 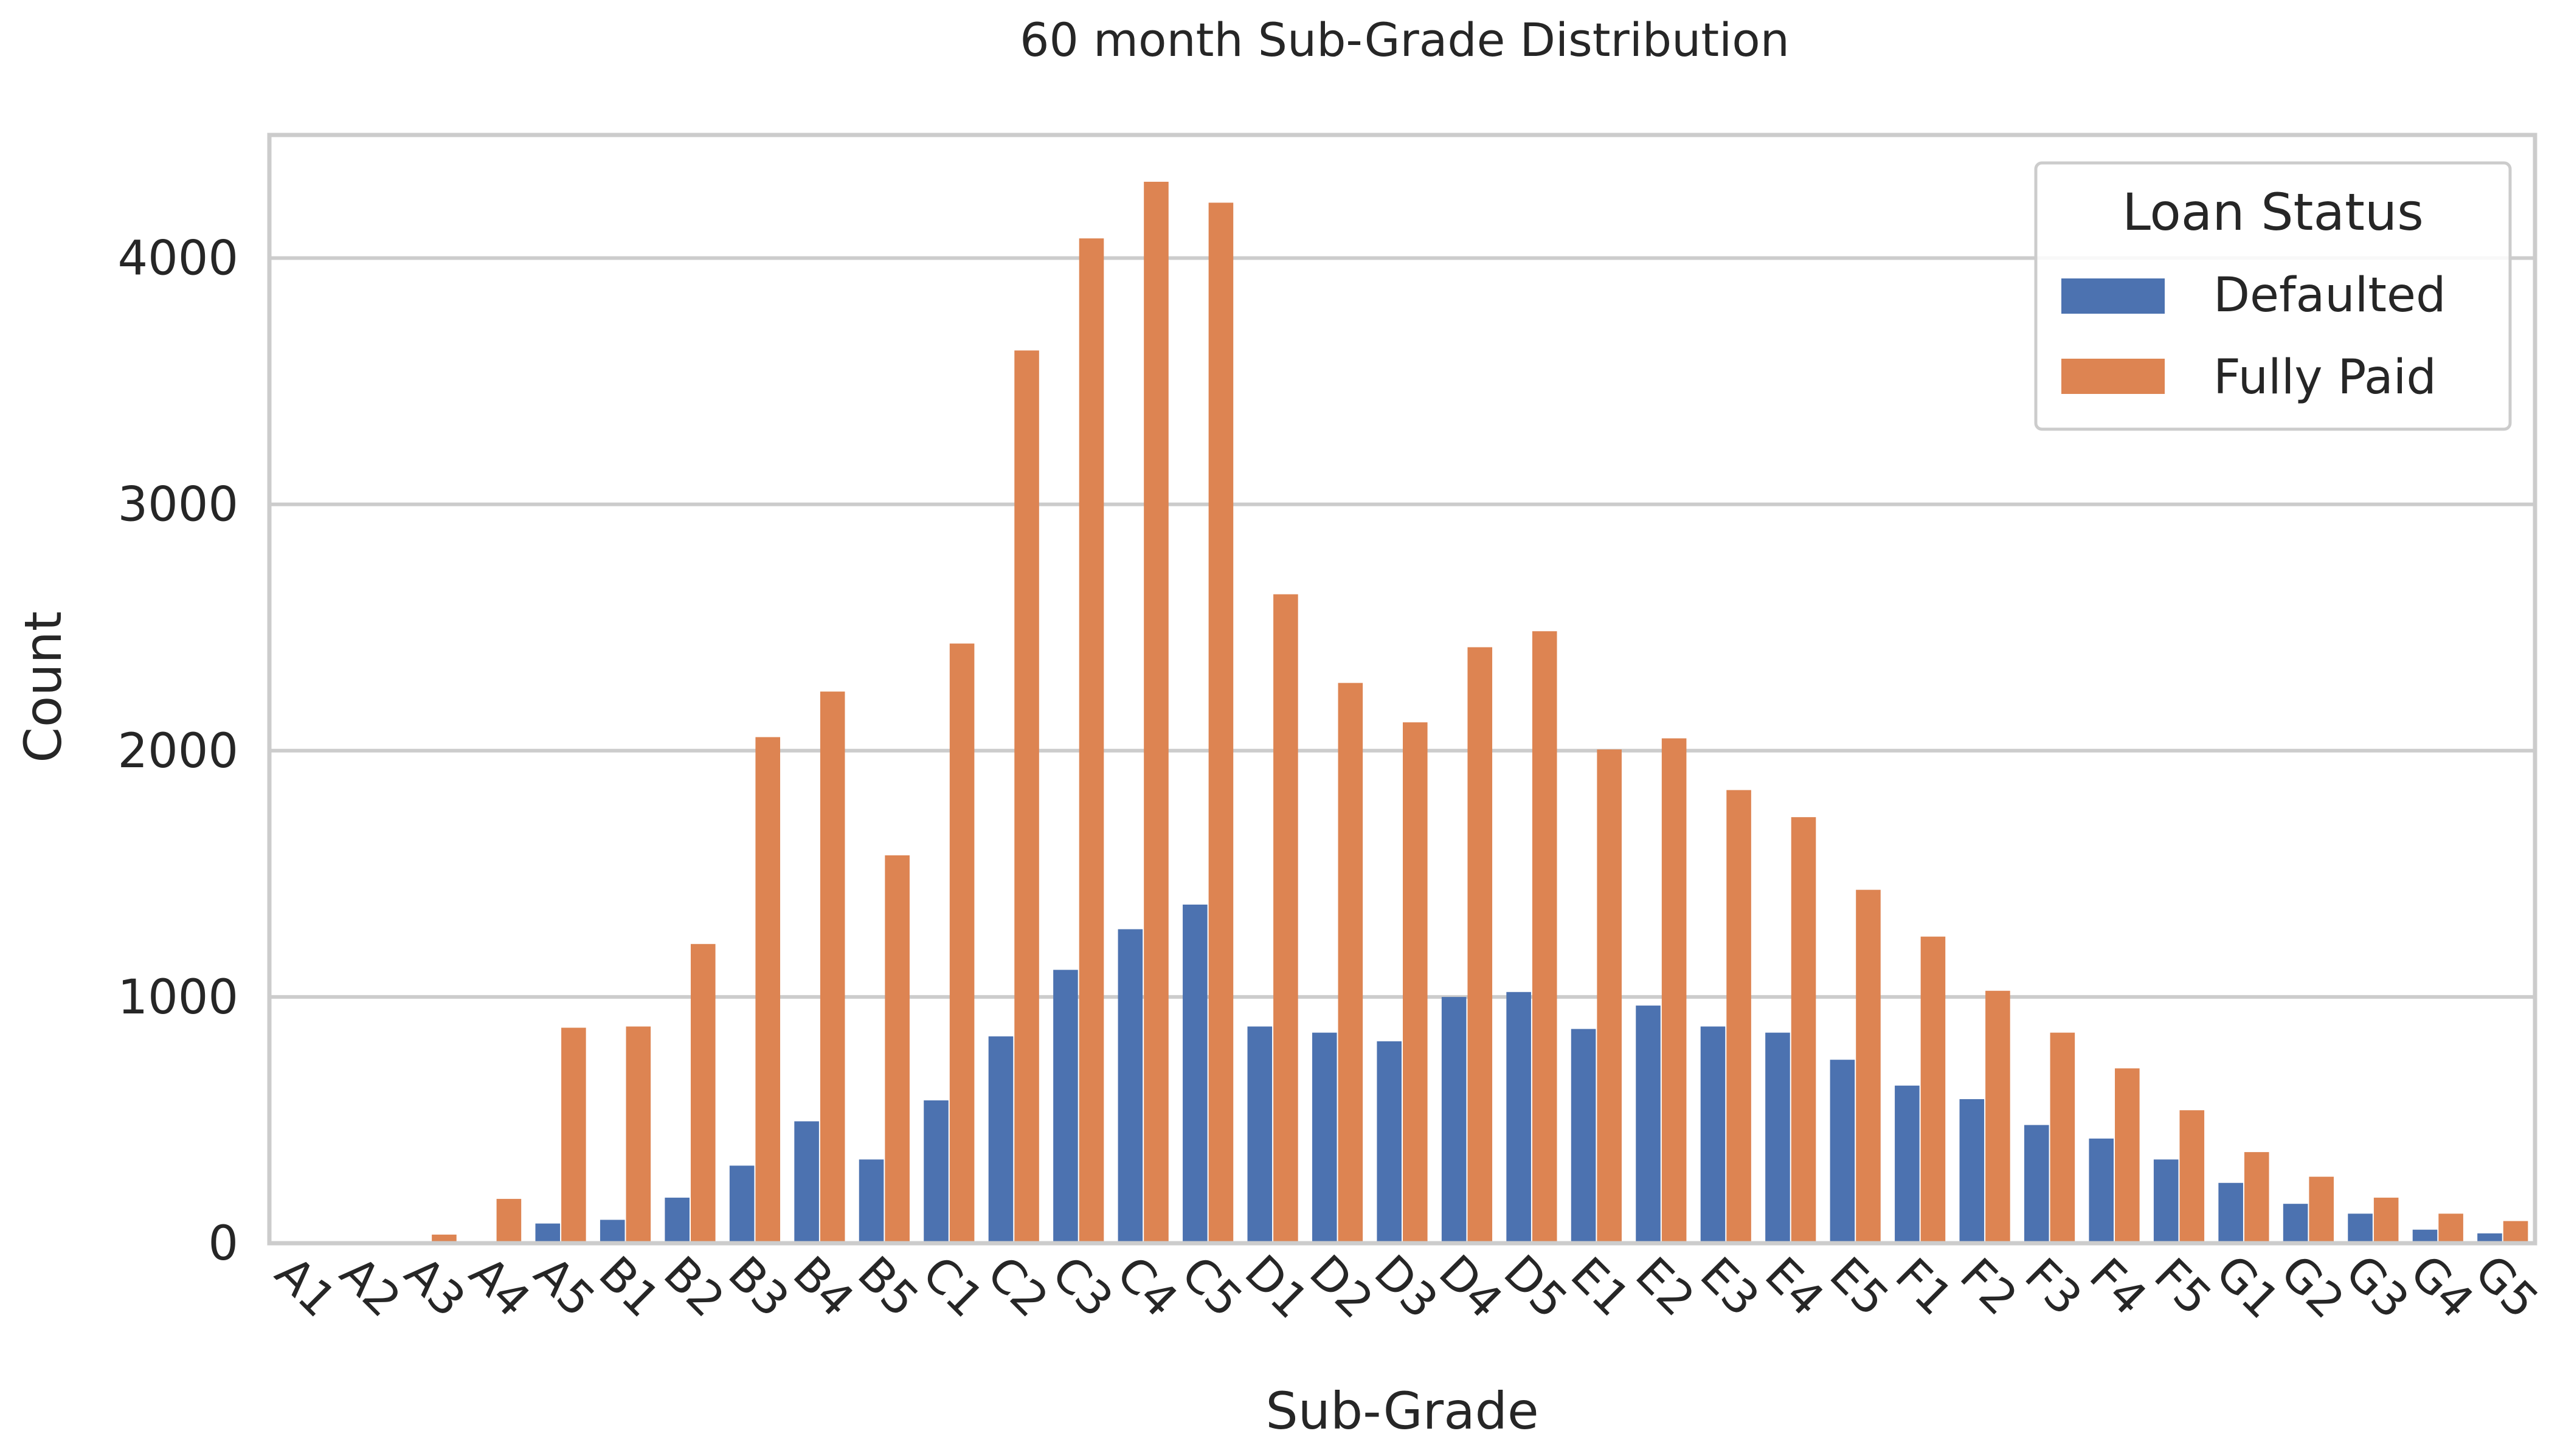 What do you see at coordinates (832, 967) in the screenshot?
I see `bar-fully-paid-b4` at bounding box center [832, 967].